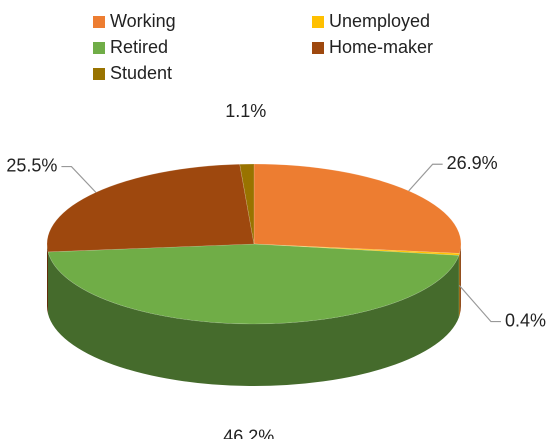  What do you see at coordinates (472, 163) in the screenshot?
I see `data-label: 26.9%` at bounding box center [472, 163].